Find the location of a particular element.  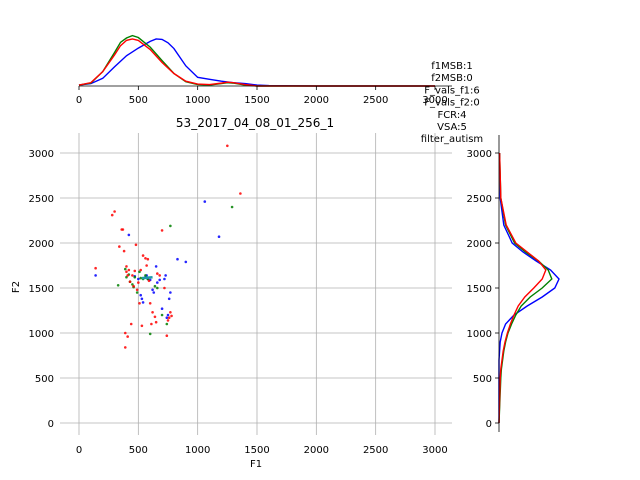

f2-density-y-ticks: 0 500 1000 1500 2000 2500 3000 is located at coordinates (483, 289).